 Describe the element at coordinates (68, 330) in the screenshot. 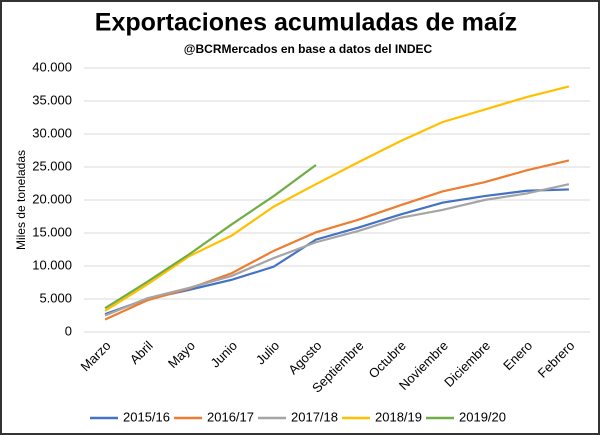

I see `y-tick-label: 0` at that location.